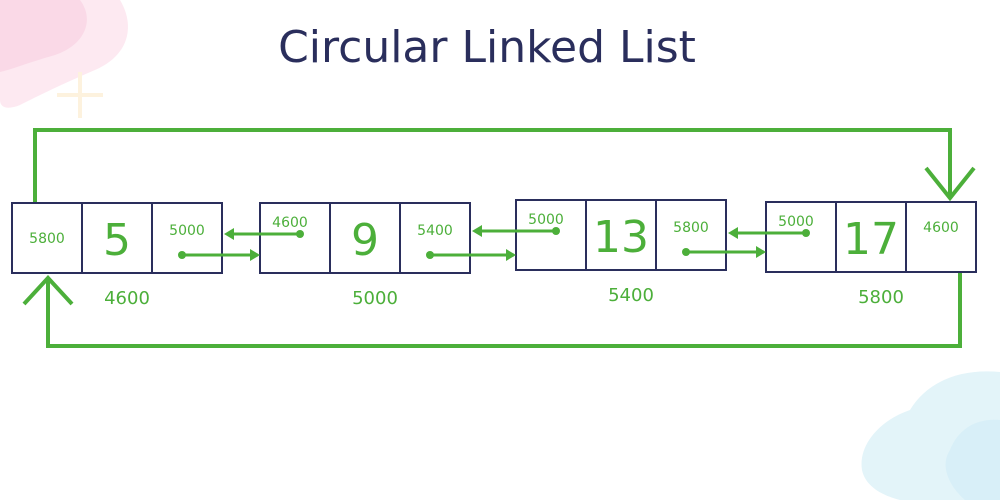  I want to click on node-next-pointer: 5400, so click(435, 231).